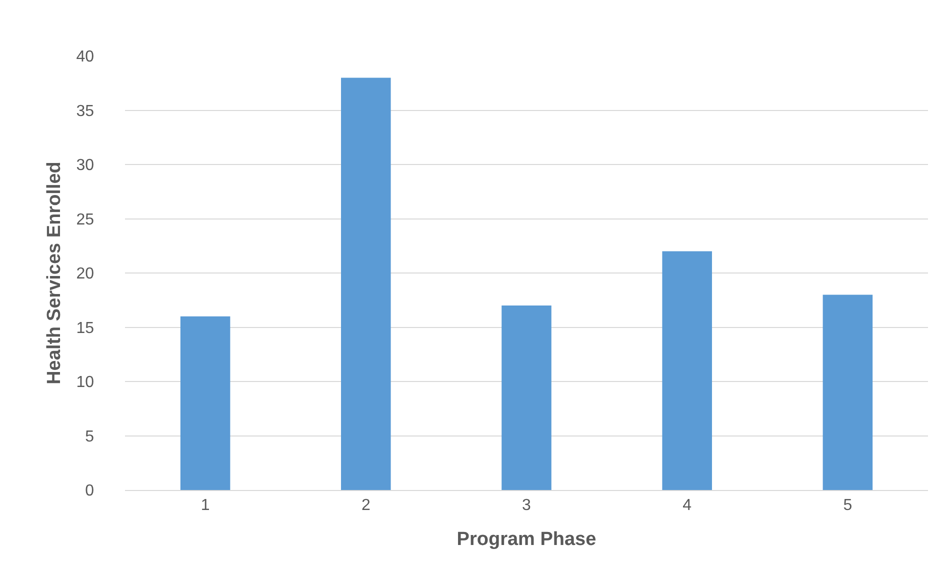 This screenshot has height=578, width=935. I want to click on y-tick-label: 0, so click(89, 491).